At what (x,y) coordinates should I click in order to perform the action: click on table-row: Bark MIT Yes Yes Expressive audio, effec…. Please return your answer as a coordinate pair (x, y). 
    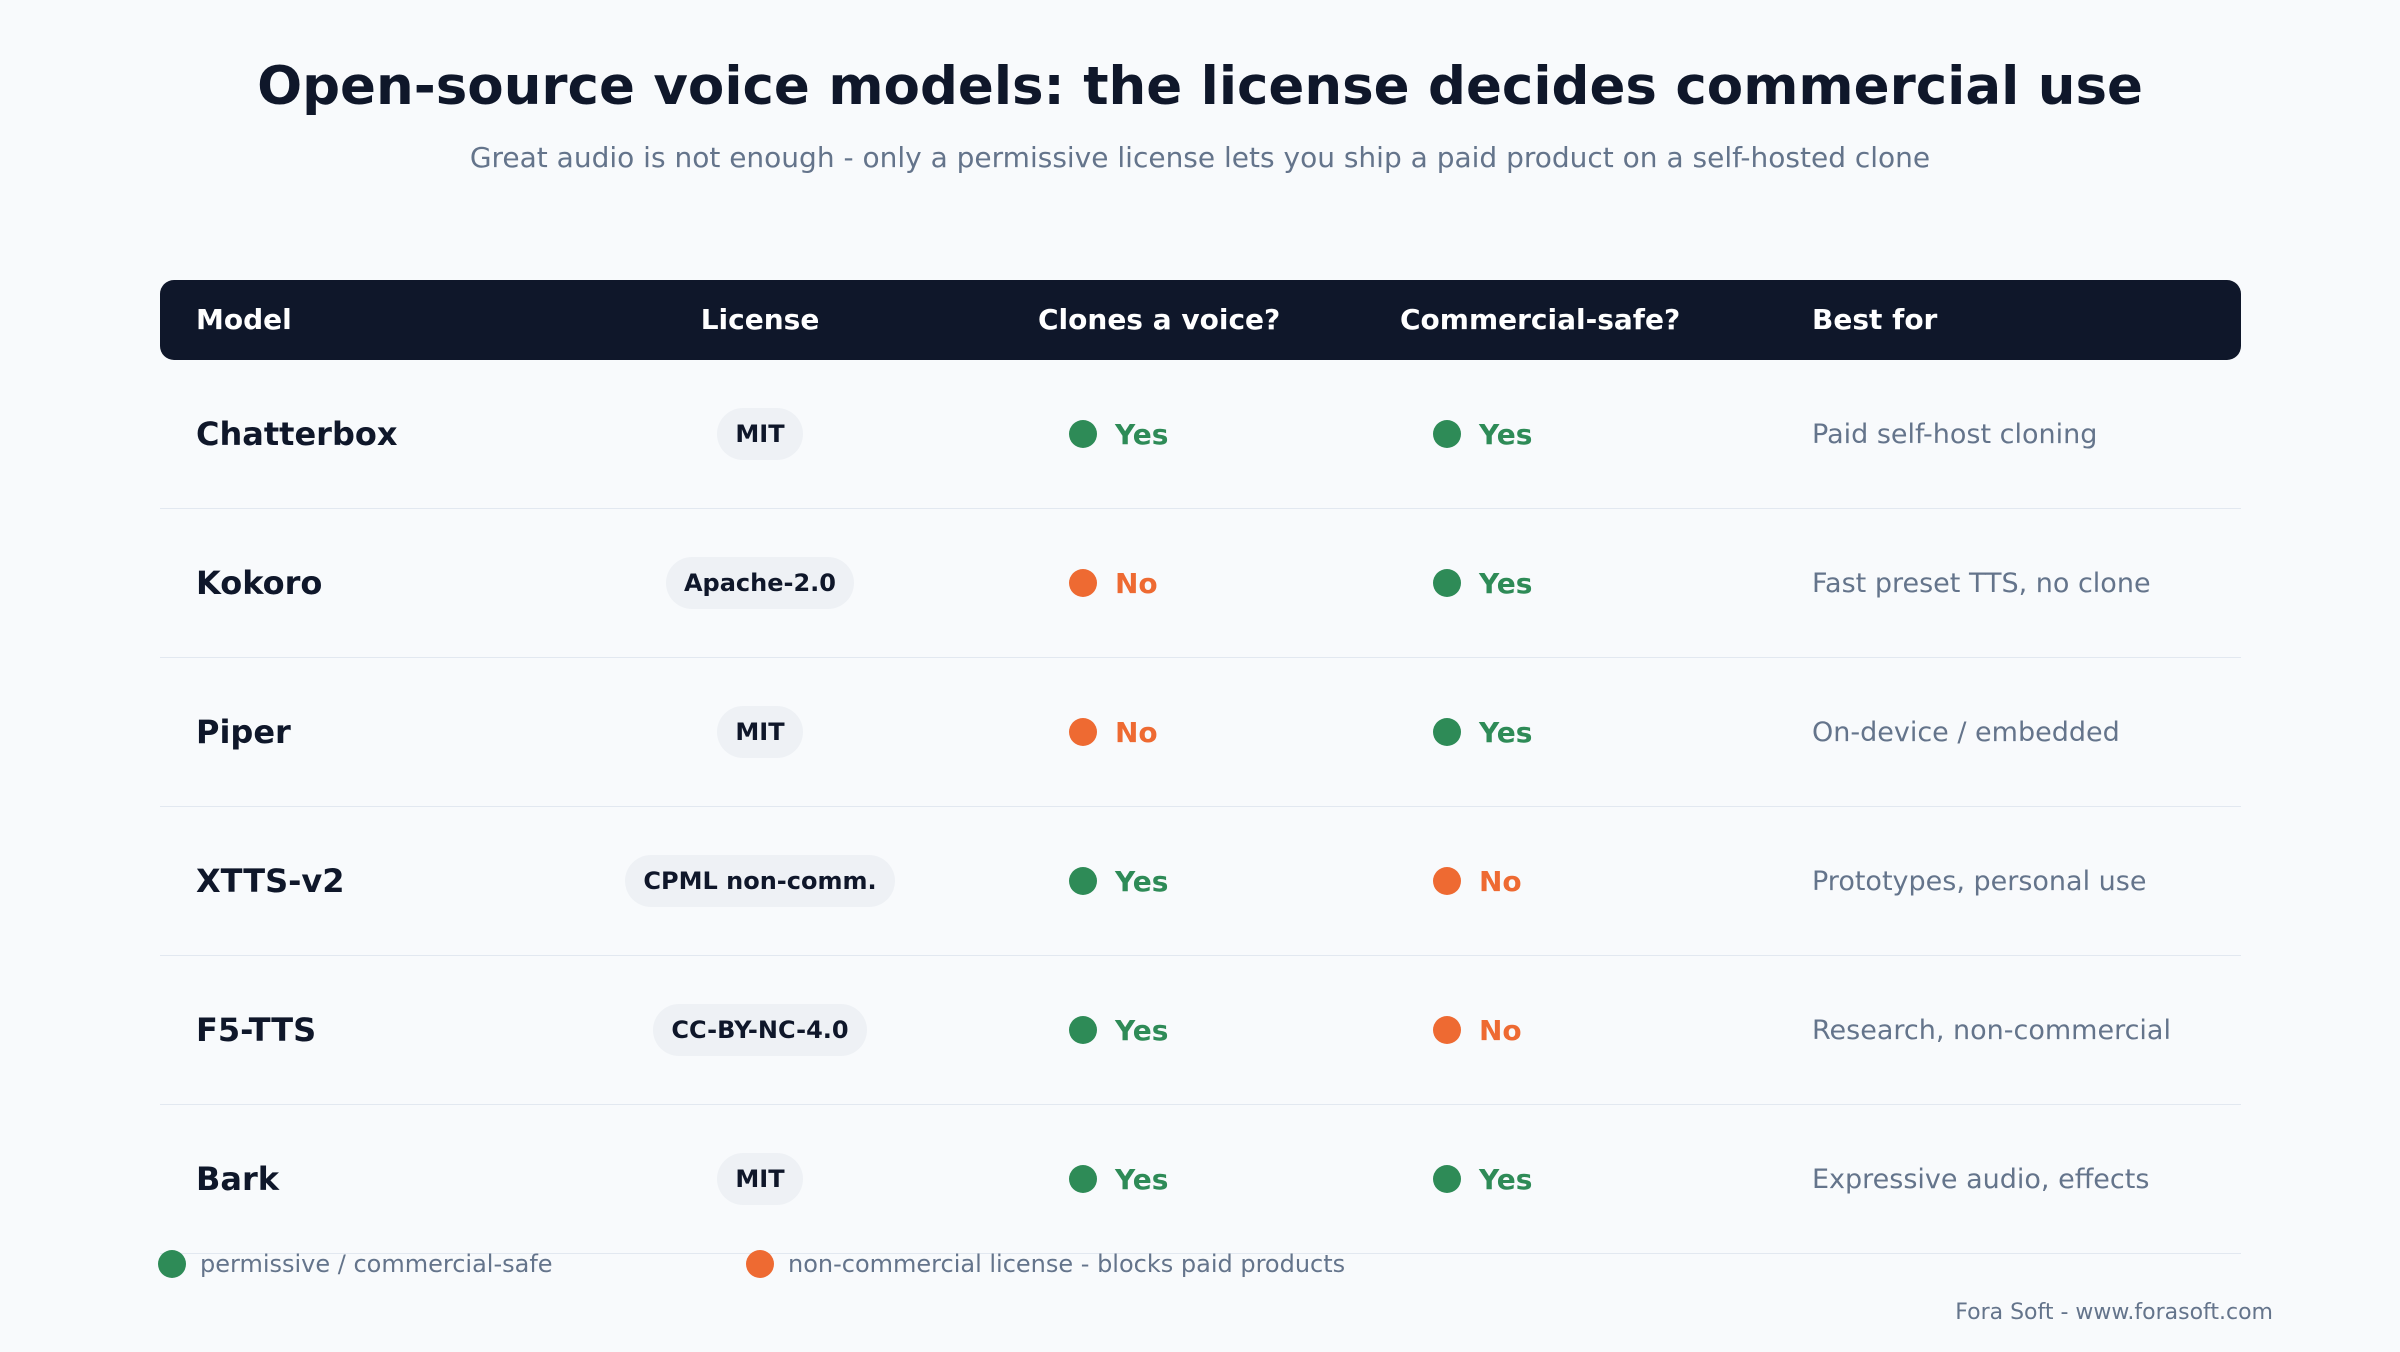
    Looking at the image, I should click on (1200, 1179).